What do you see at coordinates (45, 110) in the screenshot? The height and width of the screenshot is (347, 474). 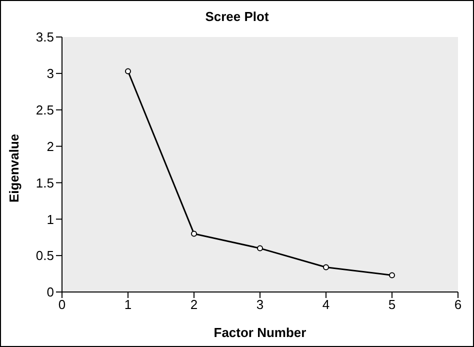 I see `y-tick-label: 2.5` at bounding box center [45, 110].